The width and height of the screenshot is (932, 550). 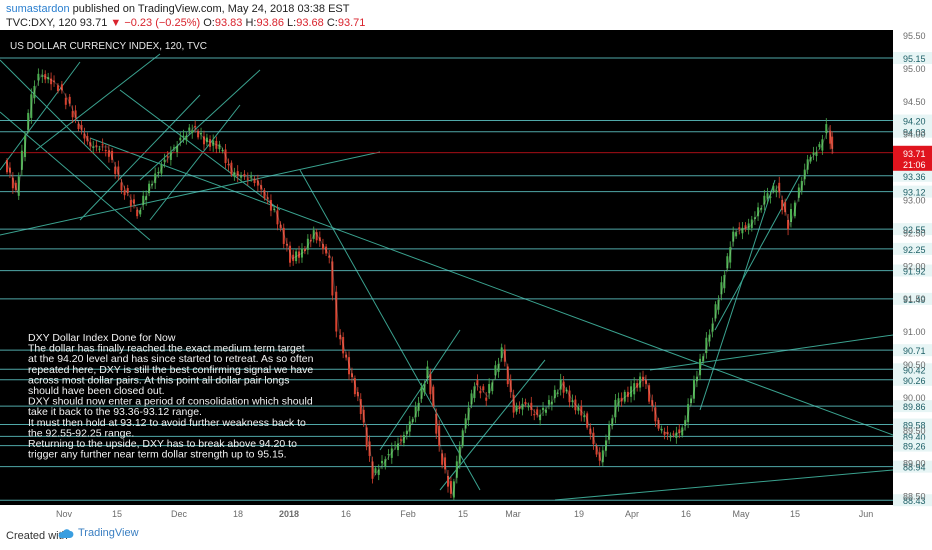 What do you see at coordinates (102, 338) in the screenshot?
I see `annotation-line: DXY Dollar Index Done for Now` at bounding box center [102, 338].